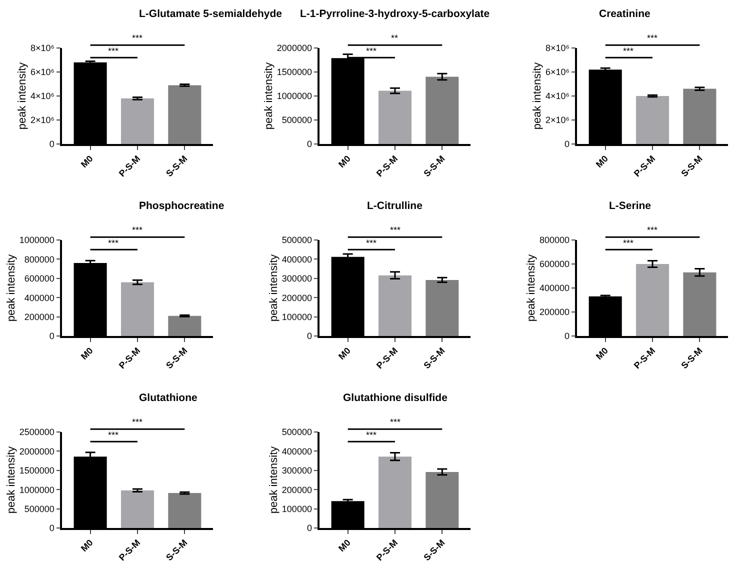  What do you see at coordinates (181, 206) in the screenshot?
I see `chart-title: Phosphocreatine` at bounding box center [181, 206].